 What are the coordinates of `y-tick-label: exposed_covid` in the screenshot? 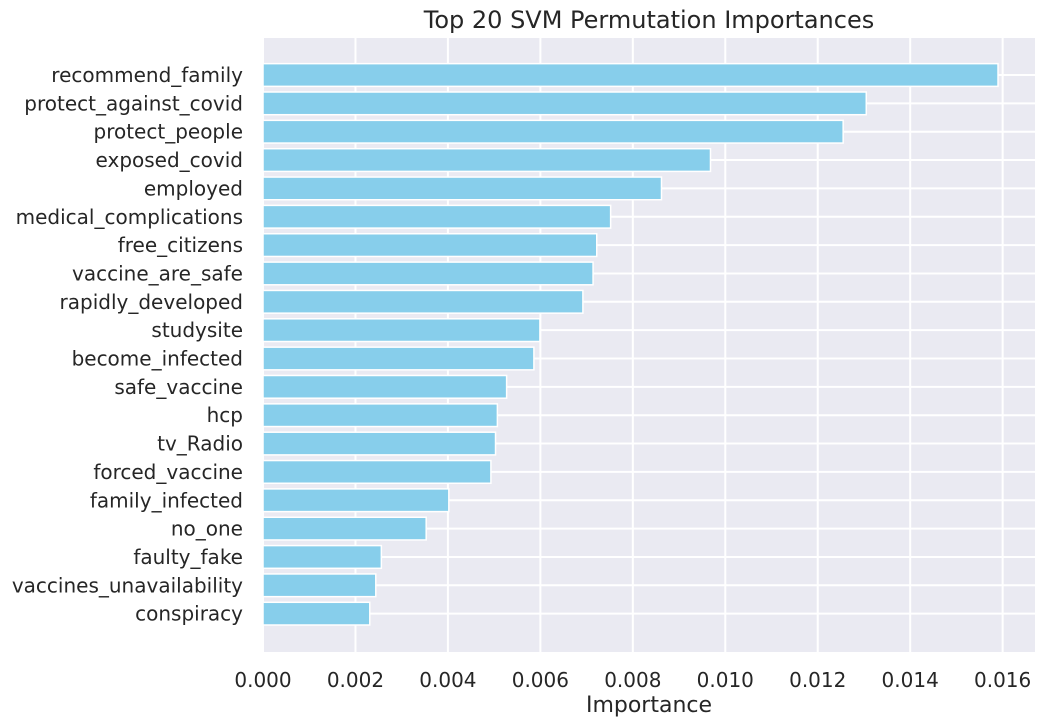 It's located at (169, 160).